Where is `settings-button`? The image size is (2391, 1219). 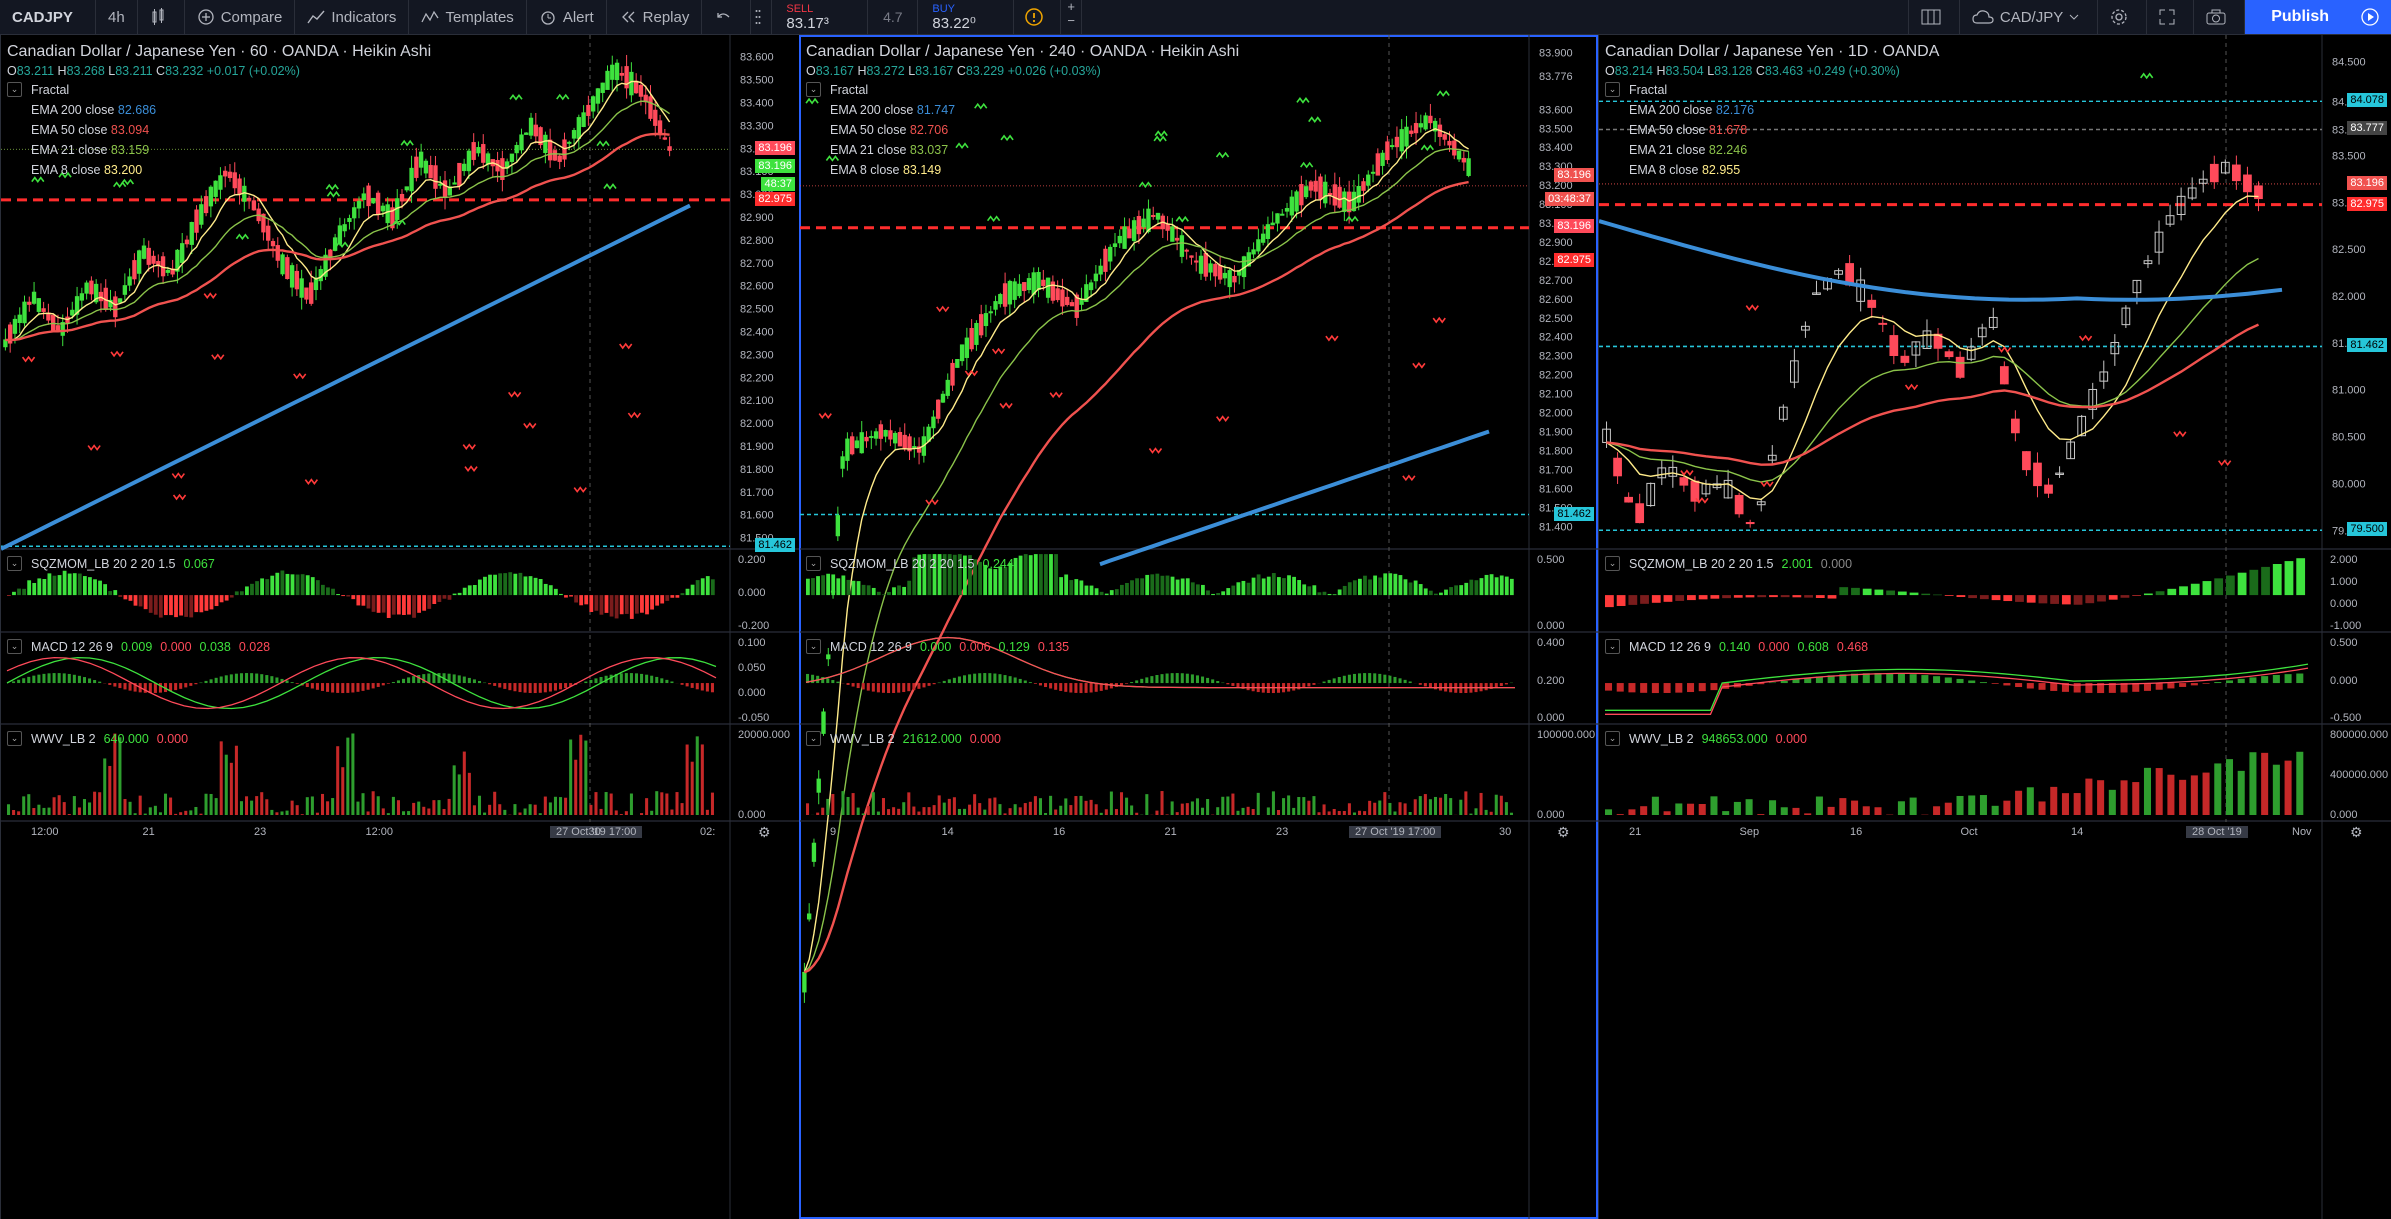
settings-button is located at coordinates (2123, 17).